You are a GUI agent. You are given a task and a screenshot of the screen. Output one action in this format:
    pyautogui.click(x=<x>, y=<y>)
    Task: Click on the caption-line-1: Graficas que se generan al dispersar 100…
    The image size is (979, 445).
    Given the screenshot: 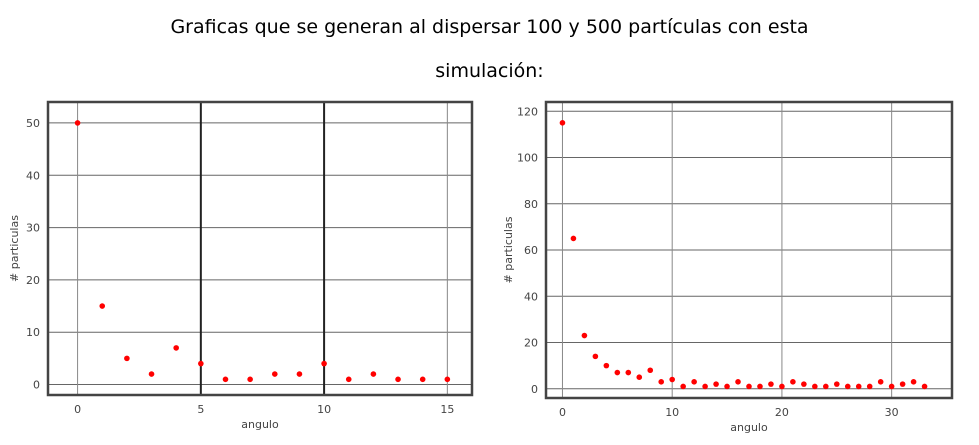 What is the action you would take?
    pyautogui.click(x=489, y=27)
    